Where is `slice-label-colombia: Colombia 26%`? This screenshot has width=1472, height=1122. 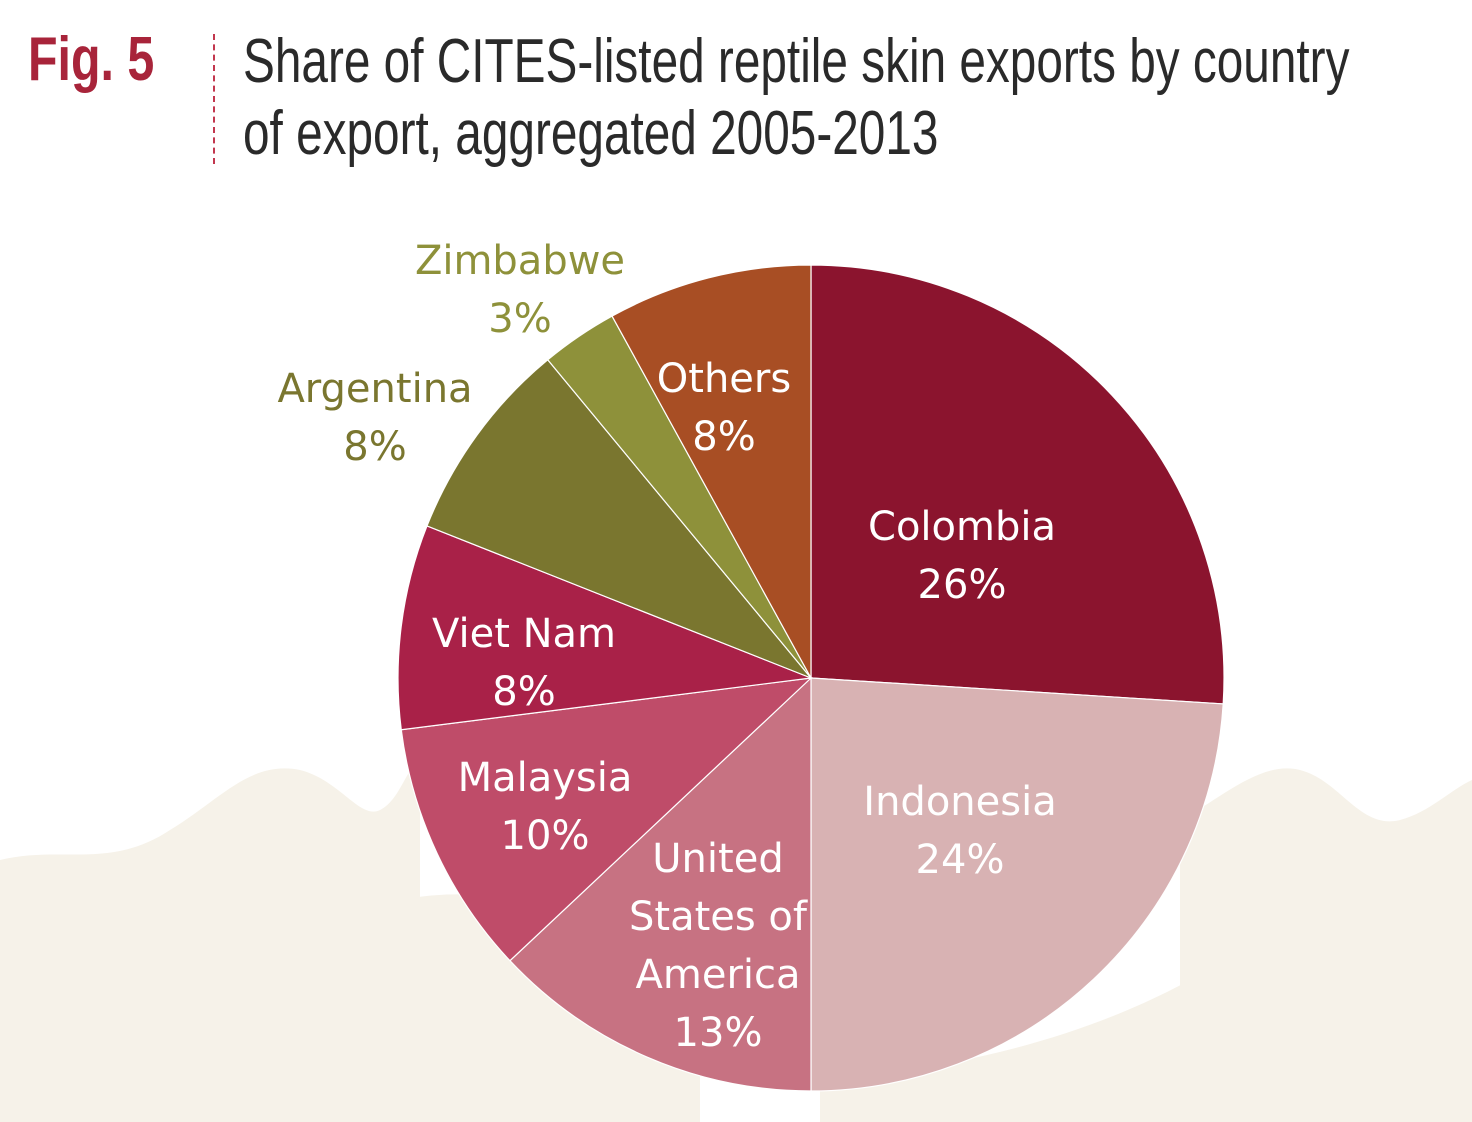 slice-label-colombia: Colombia 26% is located at coordinates (962, 556).